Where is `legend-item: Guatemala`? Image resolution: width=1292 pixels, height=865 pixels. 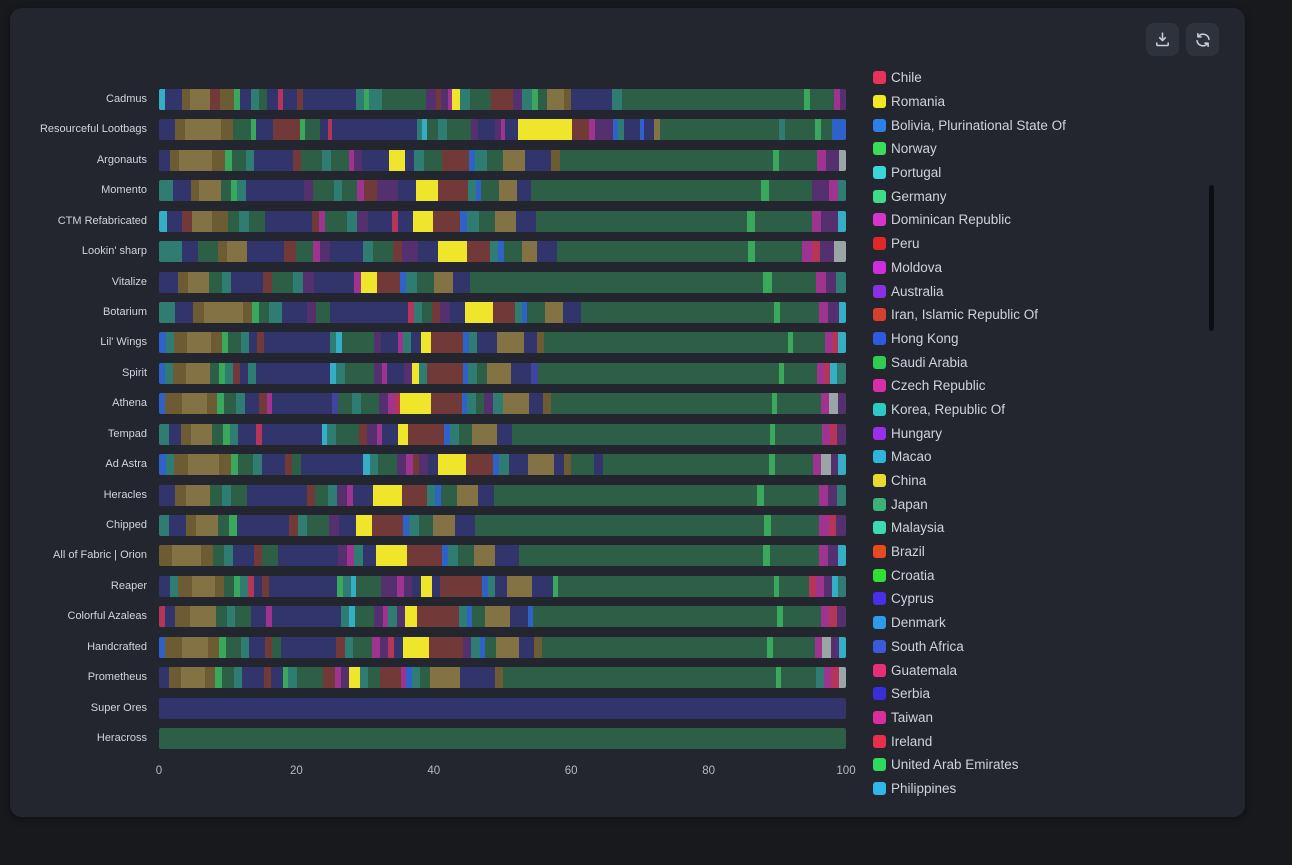 legend-item: Guatemala is located at coordinates (1030, 670).